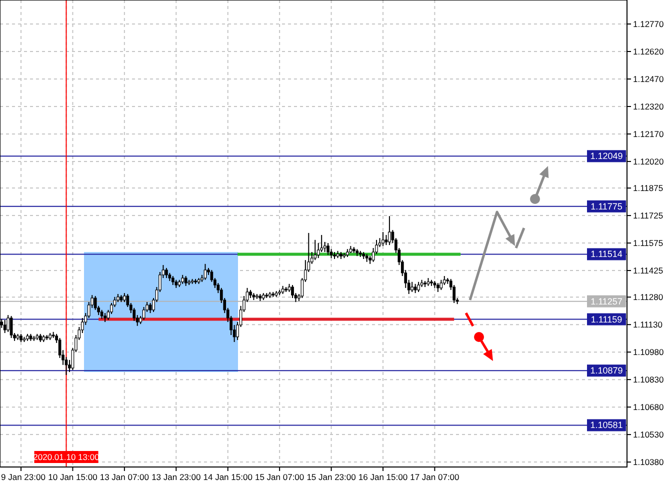 Image resolution: width=665 pixels, height=481 pixels. What do you see at coordinates (648, 462) in the screenshot?
I see `y-tick-label: 1.10380` at bounding box center [648, 462].